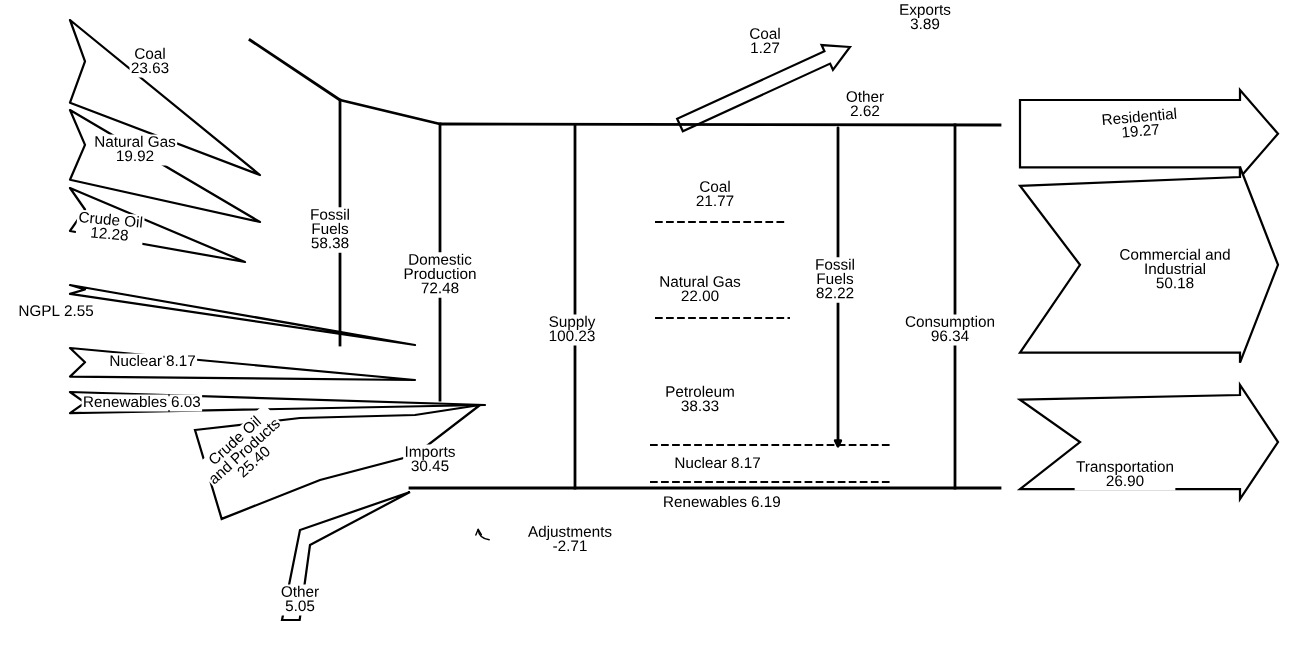  I want to click on category-label: Residential, so click(1139, 116).